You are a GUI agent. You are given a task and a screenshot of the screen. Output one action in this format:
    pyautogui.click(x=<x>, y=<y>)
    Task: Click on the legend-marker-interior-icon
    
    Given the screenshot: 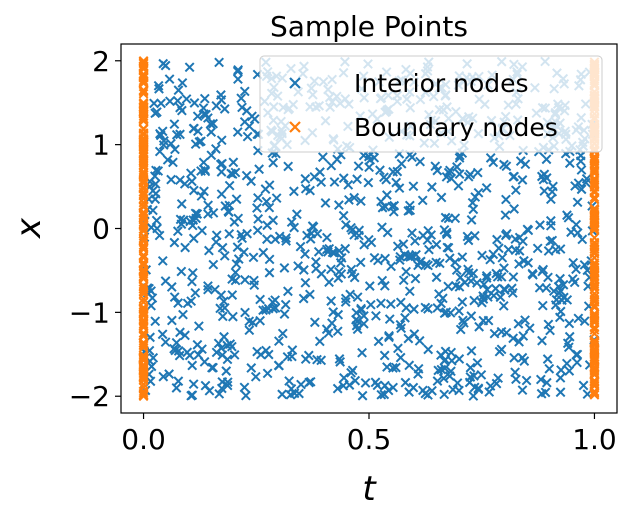 What is the action you would take?
    pyautogui.click(x=295, y=83)
    